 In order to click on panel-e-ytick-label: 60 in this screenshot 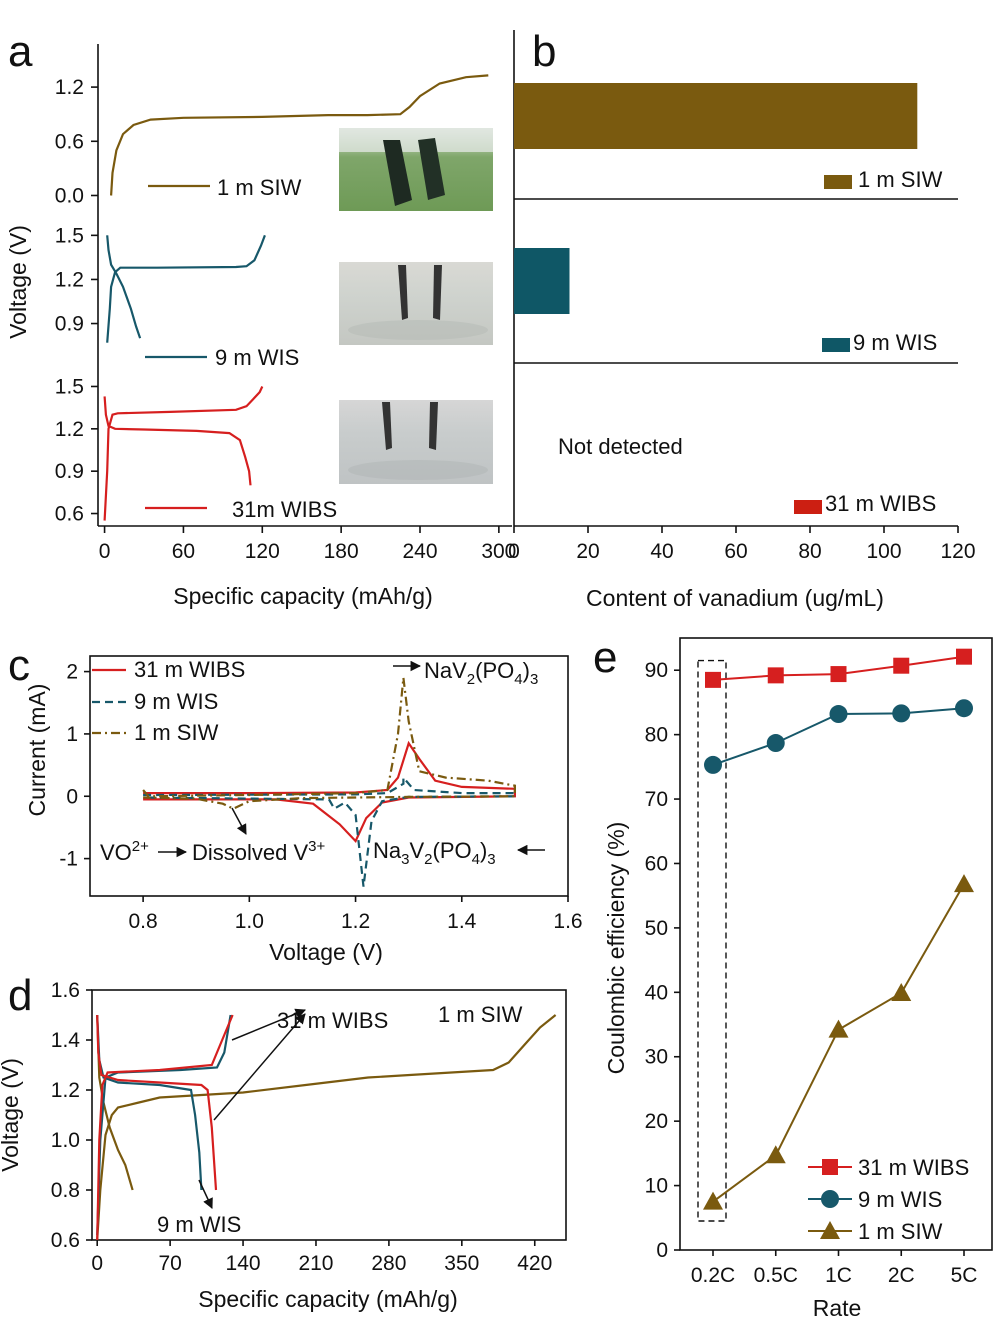, I will do `click(656, 863)`.